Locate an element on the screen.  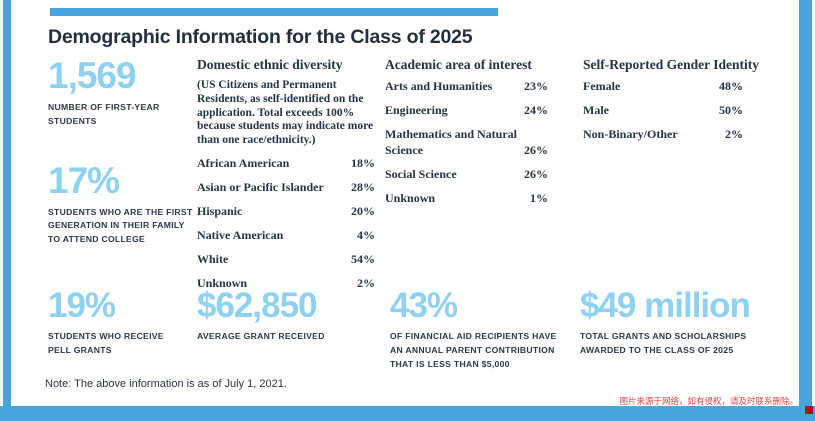
stat-value-first-generation: 17% is located at coordinates (84, 180).